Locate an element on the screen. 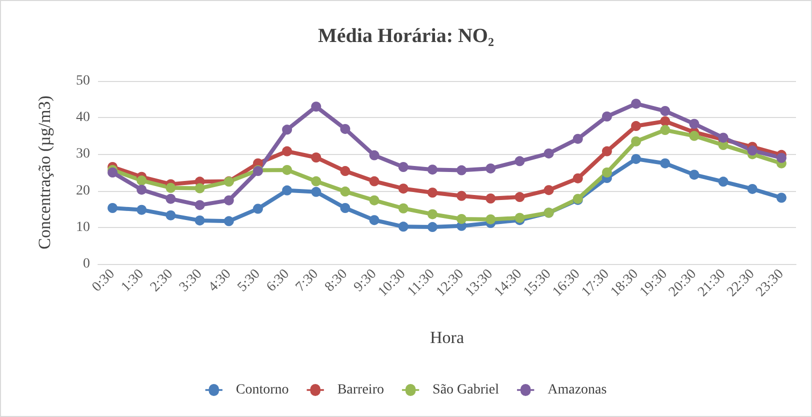  legend-label: Barreiro is located at coordinates (360, 390).